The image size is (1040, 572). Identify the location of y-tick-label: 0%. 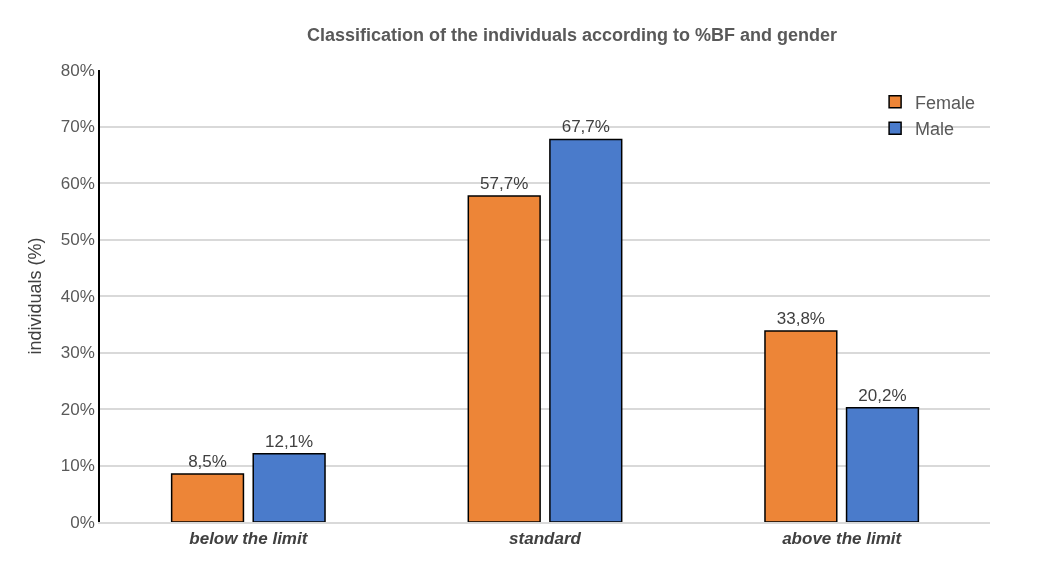
(82, 522).